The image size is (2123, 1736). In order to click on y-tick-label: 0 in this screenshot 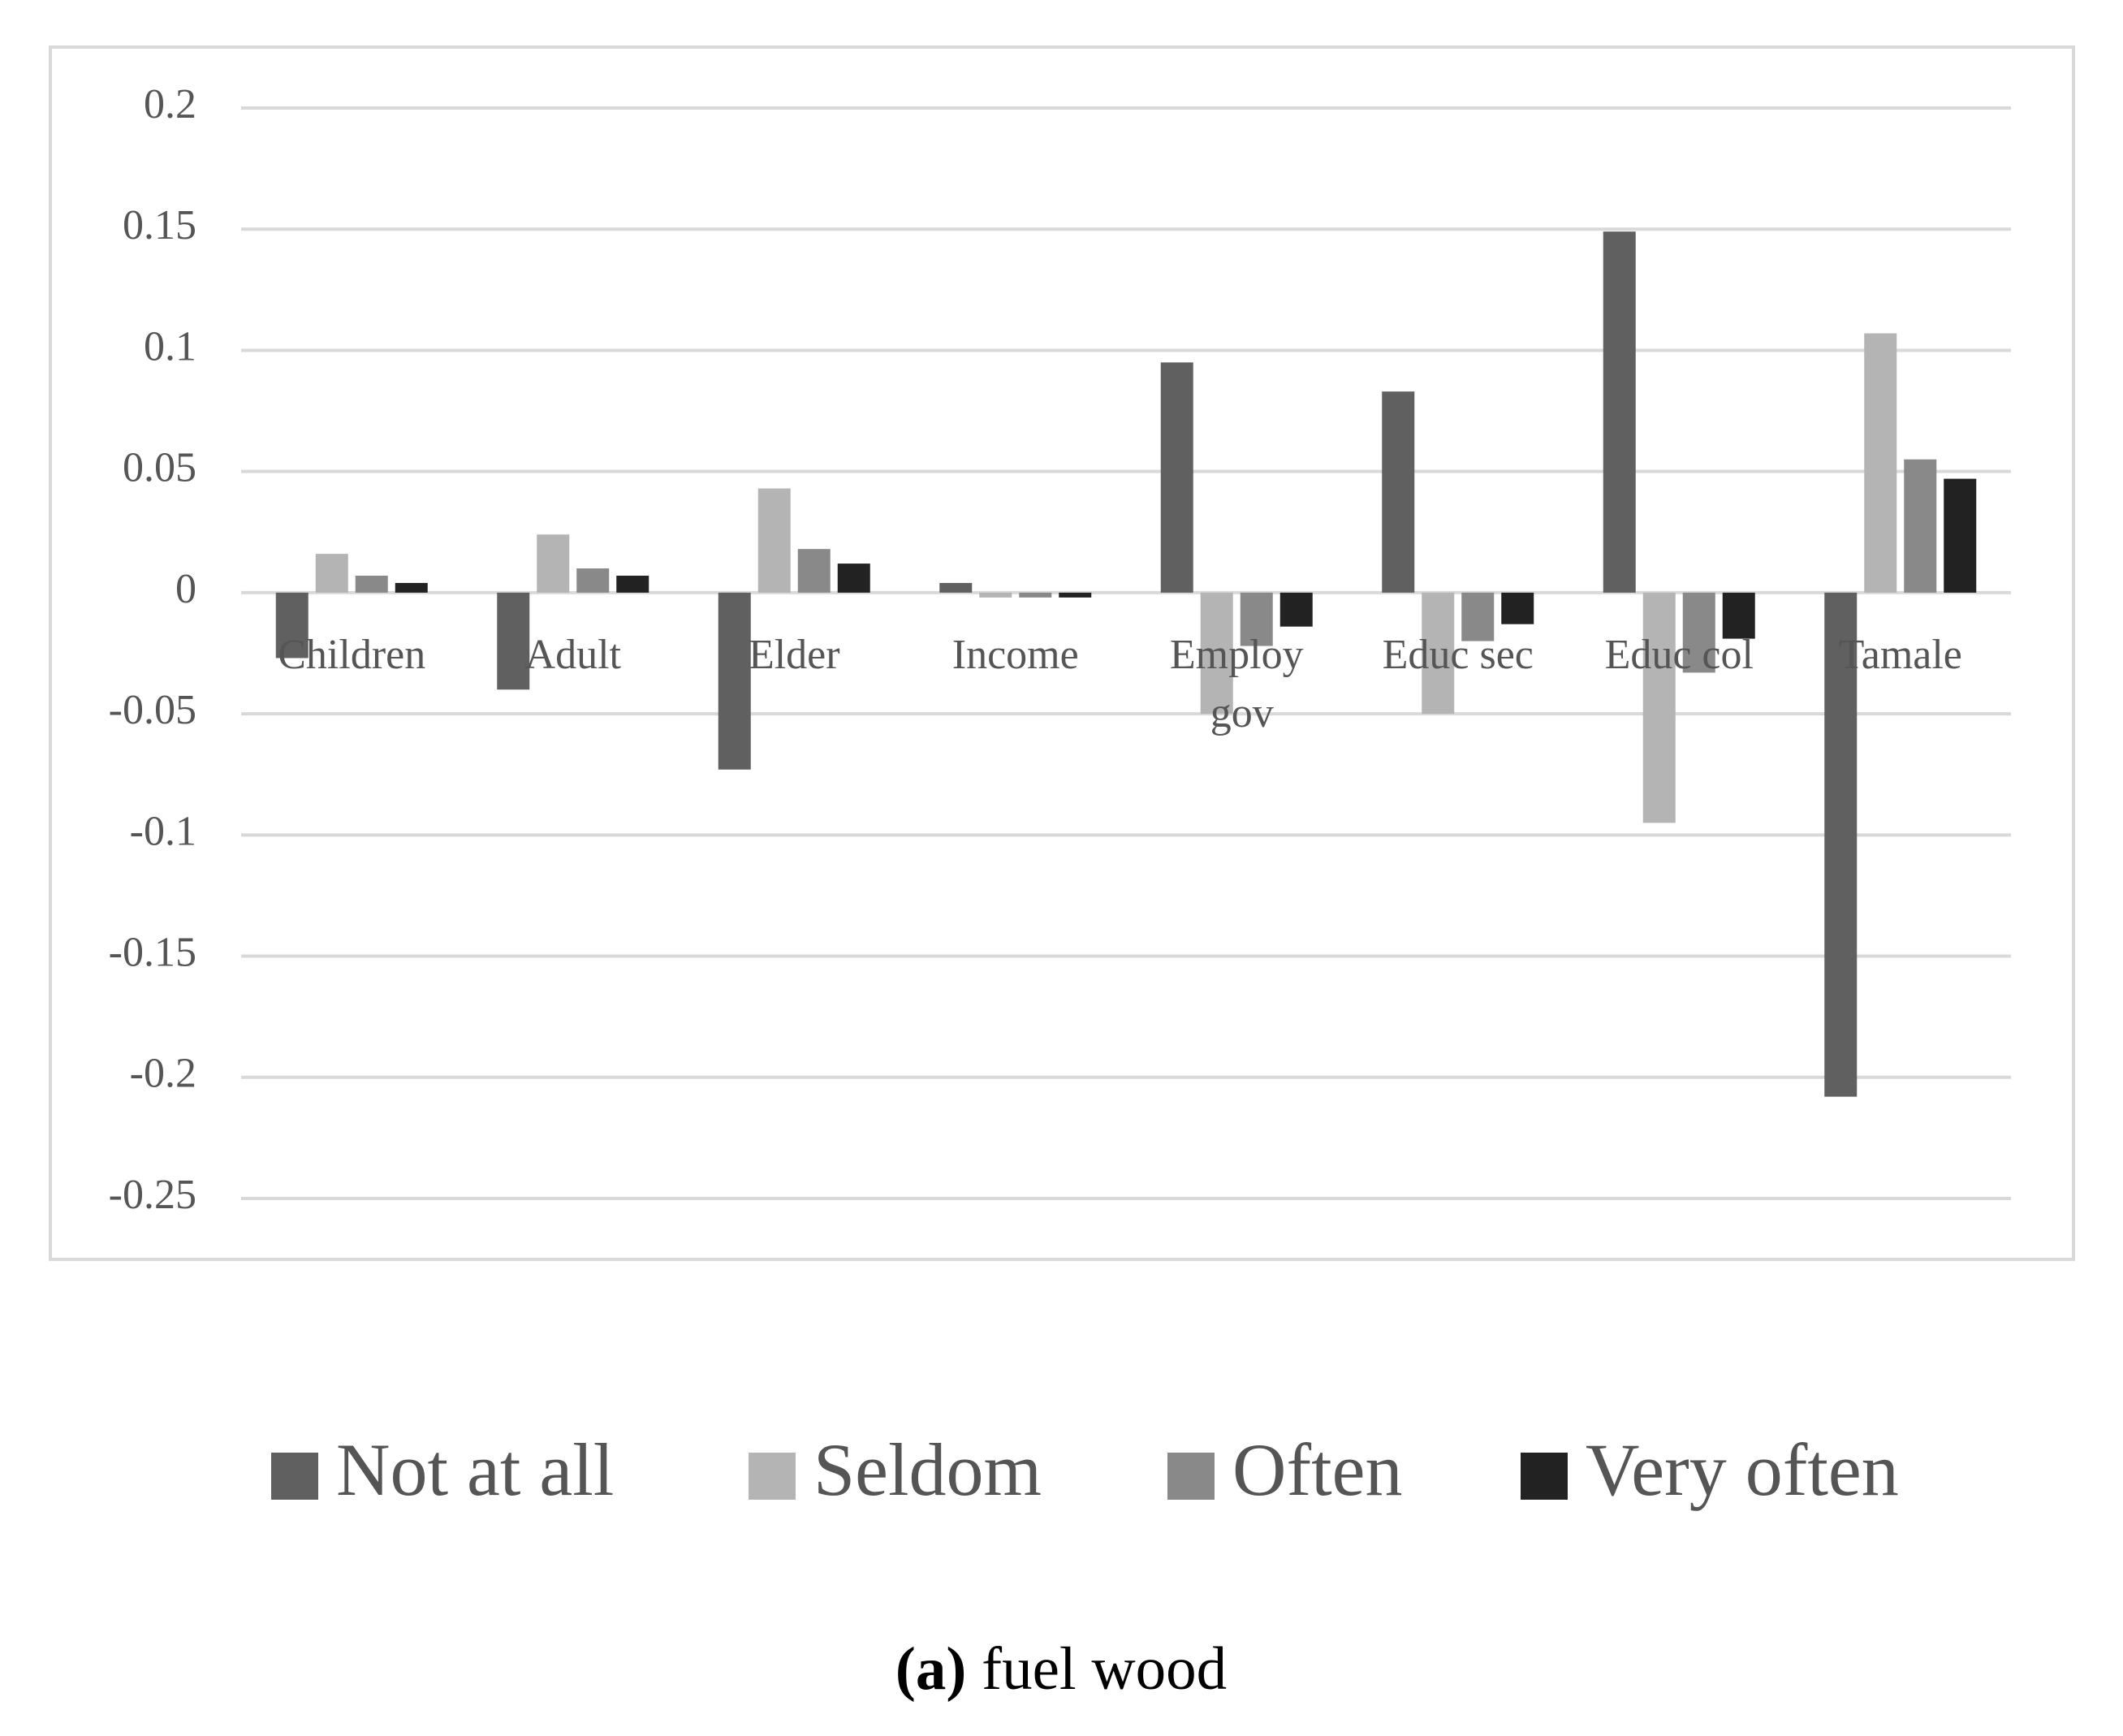, I will do `click(185, 589)`.